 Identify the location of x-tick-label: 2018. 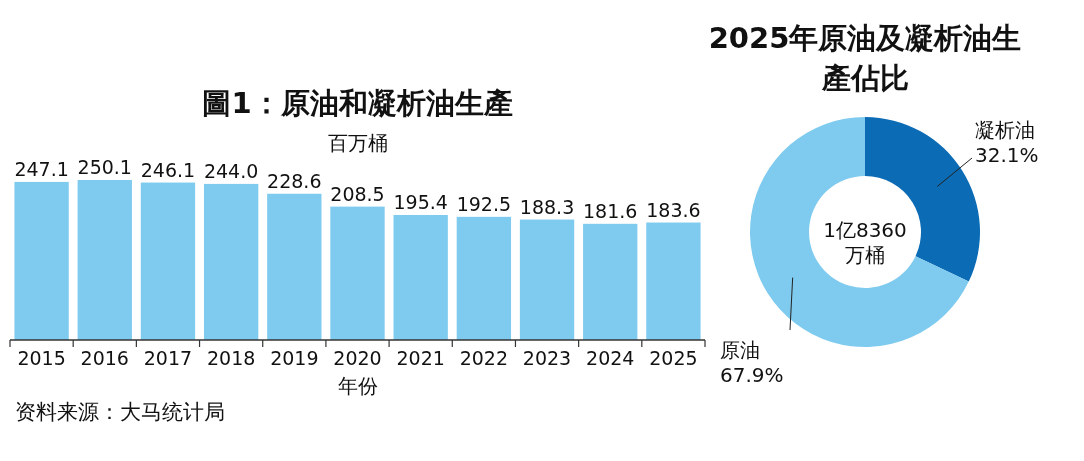
(231, 358).